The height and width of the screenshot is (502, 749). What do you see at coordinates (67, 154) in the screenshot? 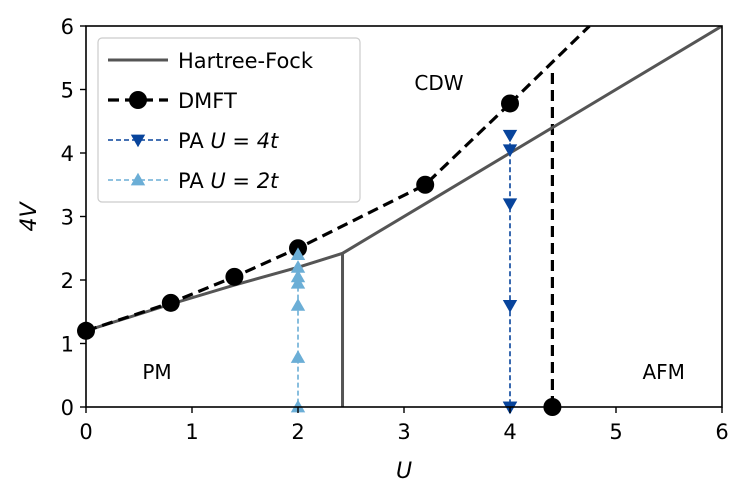
I see `y-tick-label-4: 4` at bounding box center [67, 154].